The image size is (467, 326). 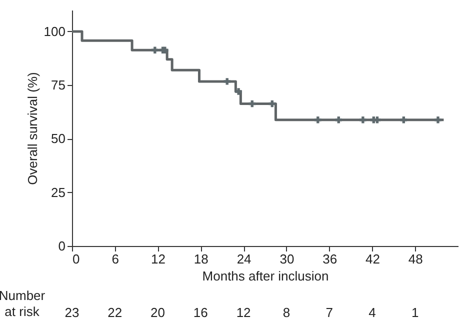 What do you see at coordinates (244, 259) in the screenshot?
I see `x-tick-label: 24` at bounding box center [244, 259].